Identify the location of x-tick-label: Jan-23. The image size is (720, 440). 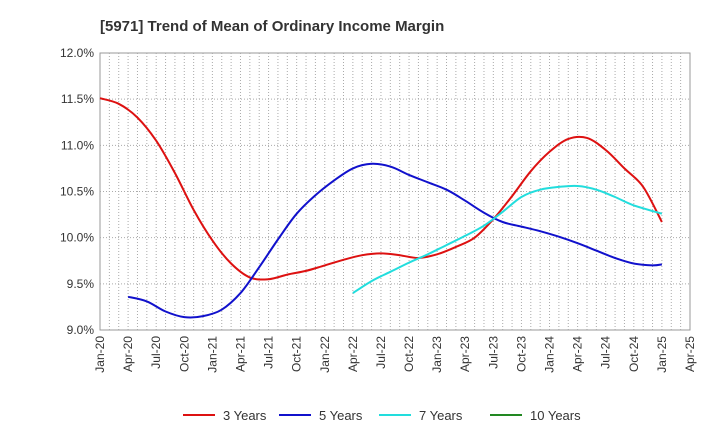
(437, 354).